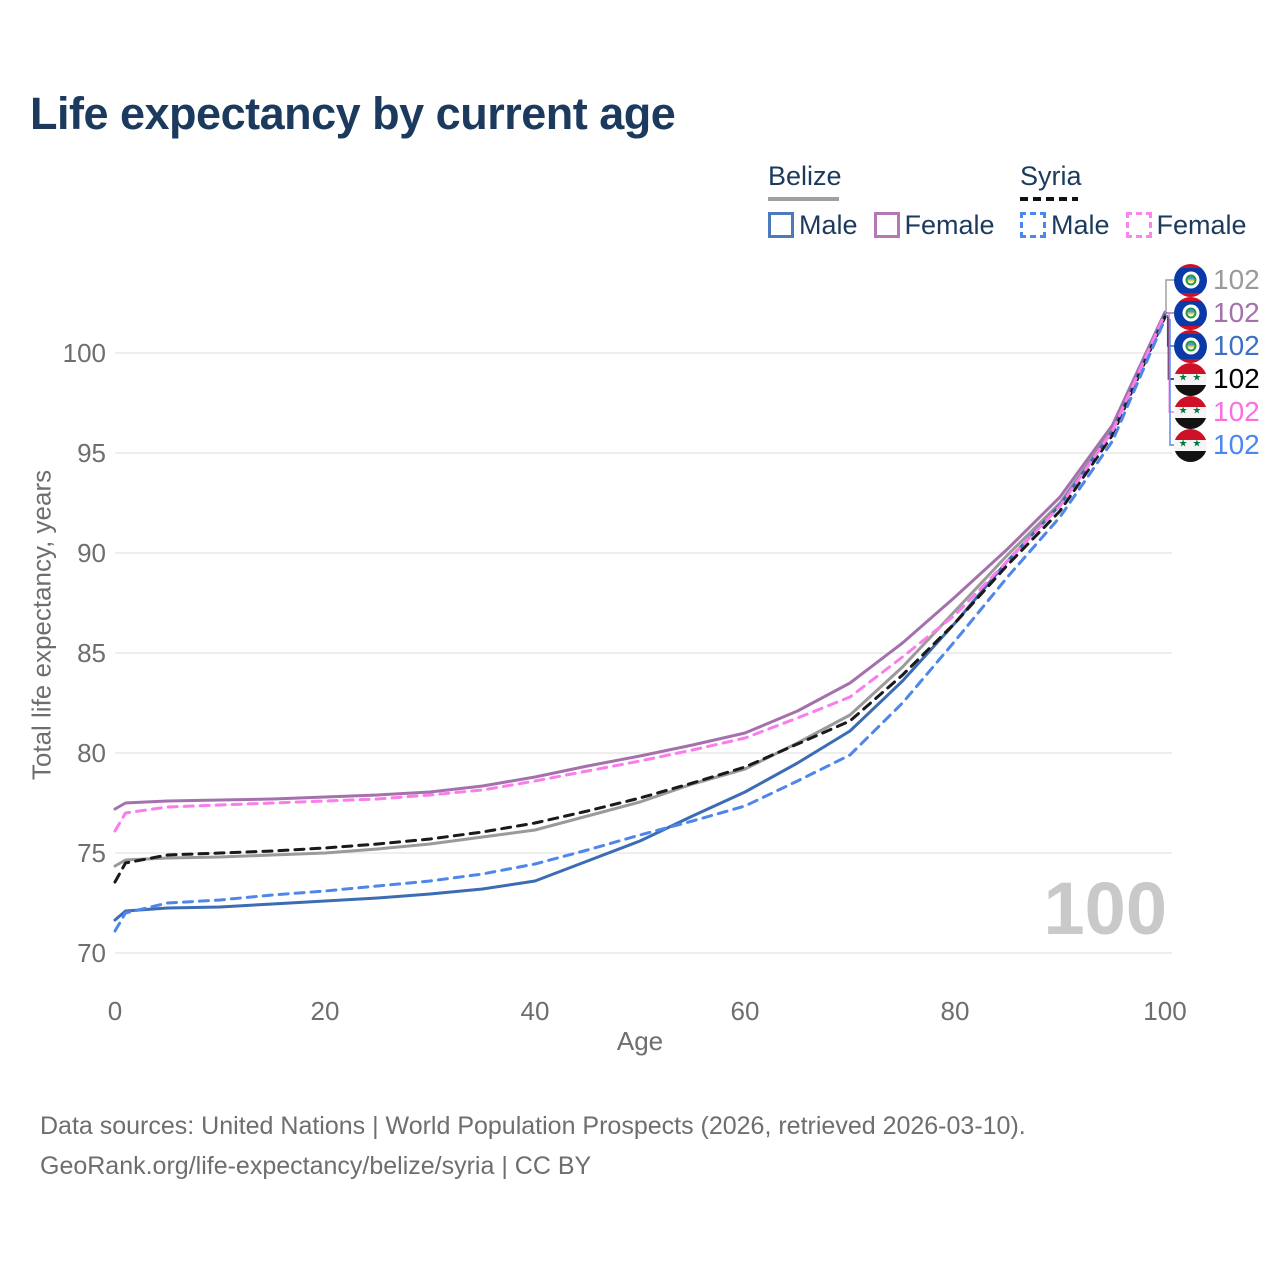 The width and height of the screenshot is (1280, 1280). I want to click on end-label-row-belize_total: 102, so click(1217, 280).